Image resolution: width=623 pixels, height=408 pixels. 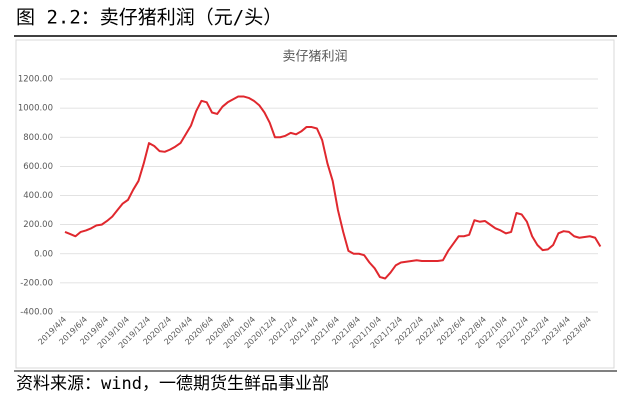 What do you see at coordinates (35, 109) in the screenshot?
I see `y-tick-label: 1000.00` at bounding box center [35, 109].